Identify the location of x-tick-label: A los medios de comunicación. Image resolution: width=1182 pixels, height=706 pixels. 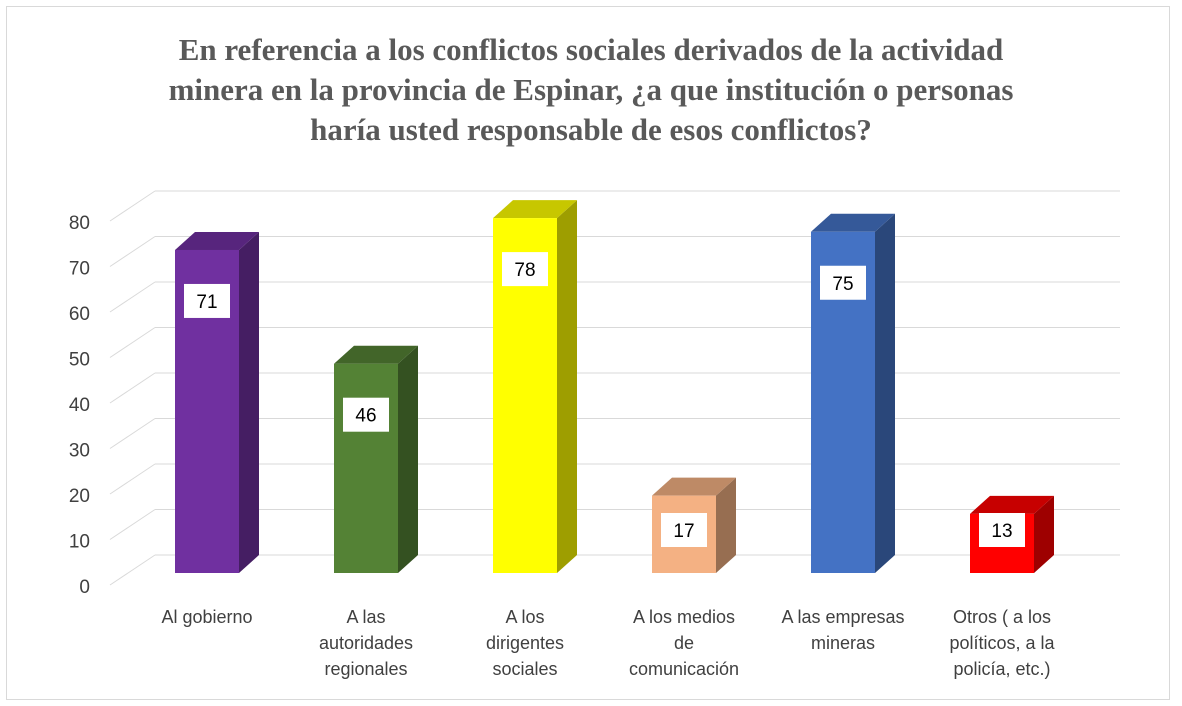
(684, 643).